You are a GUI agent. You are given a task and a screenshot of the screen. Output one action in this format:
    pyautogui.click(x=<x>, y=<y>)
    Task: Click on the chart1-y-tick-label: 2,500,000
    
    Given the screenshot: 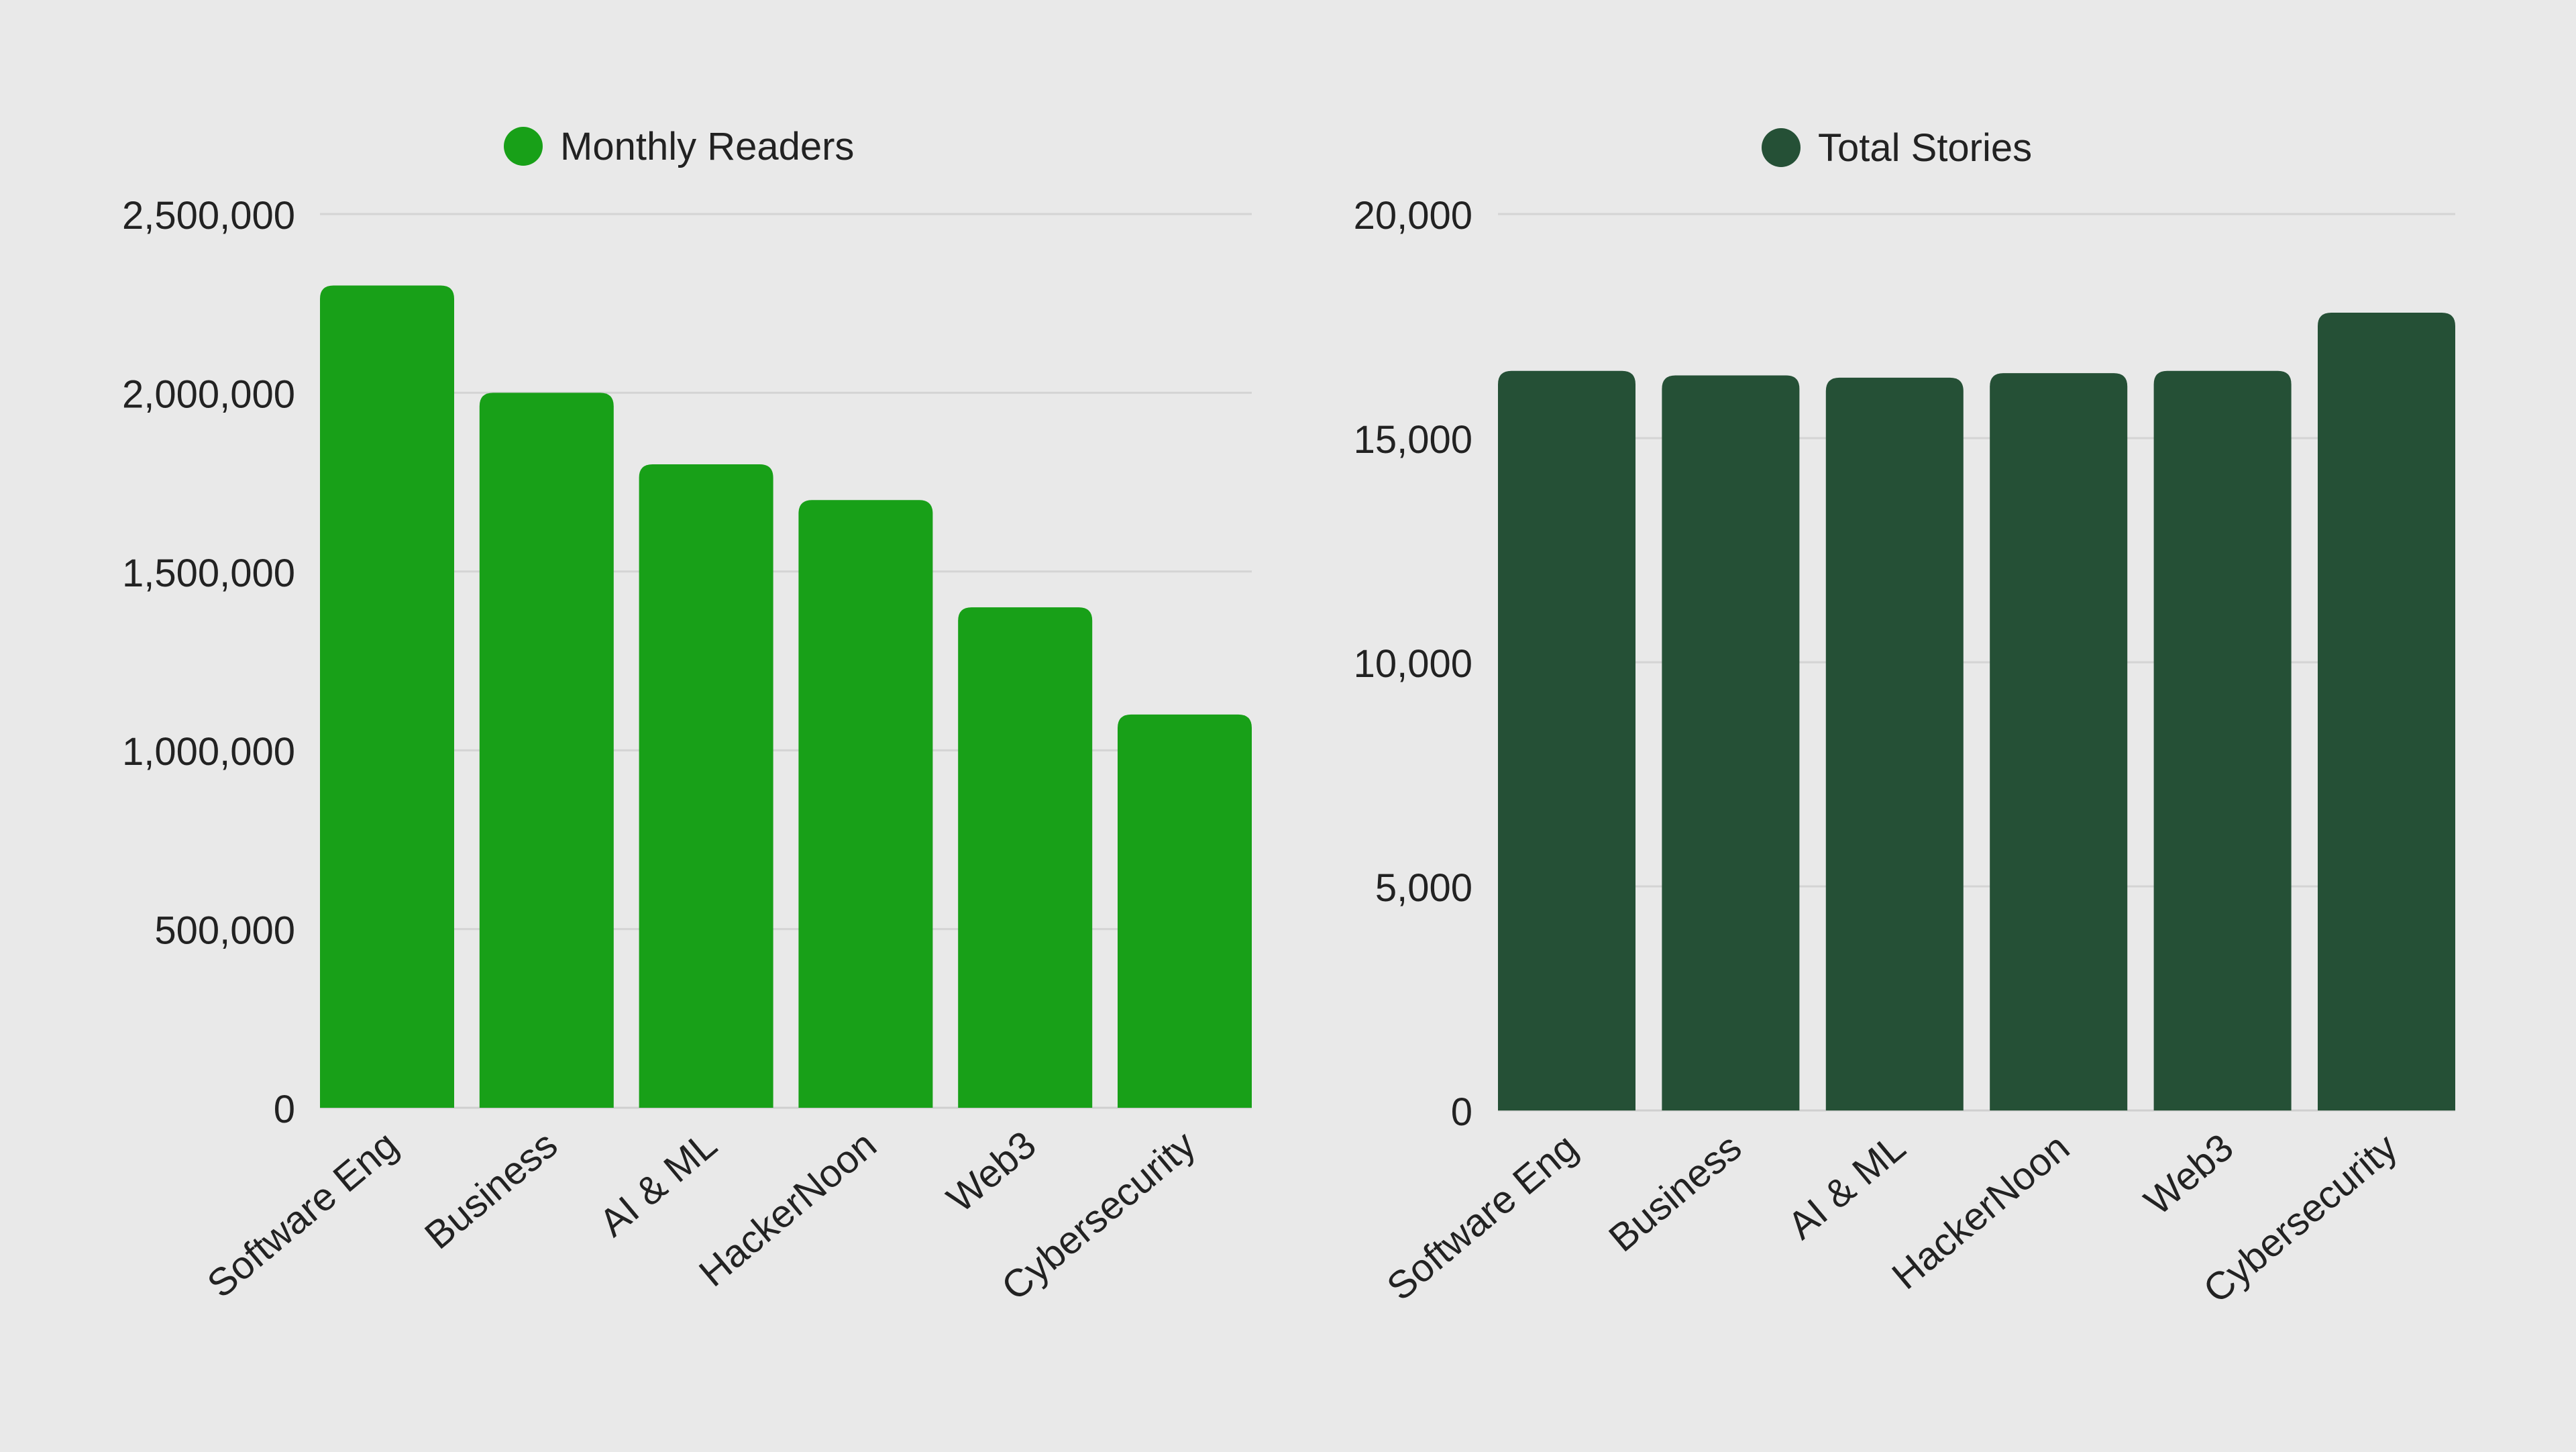 What is the action you would take?
    pyautogui.click(x=208, y=216)
    